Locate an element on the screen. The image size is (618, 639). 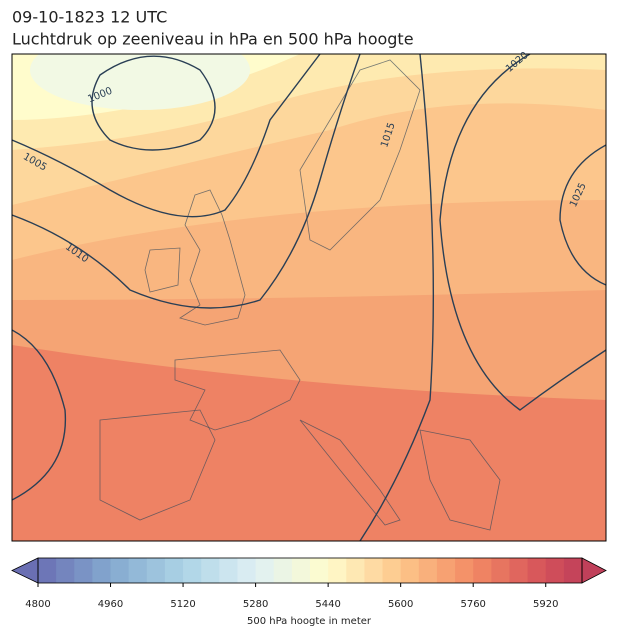
colorbar-label: 500 hPa hoogte in meter is located at coordinates (309, 621).